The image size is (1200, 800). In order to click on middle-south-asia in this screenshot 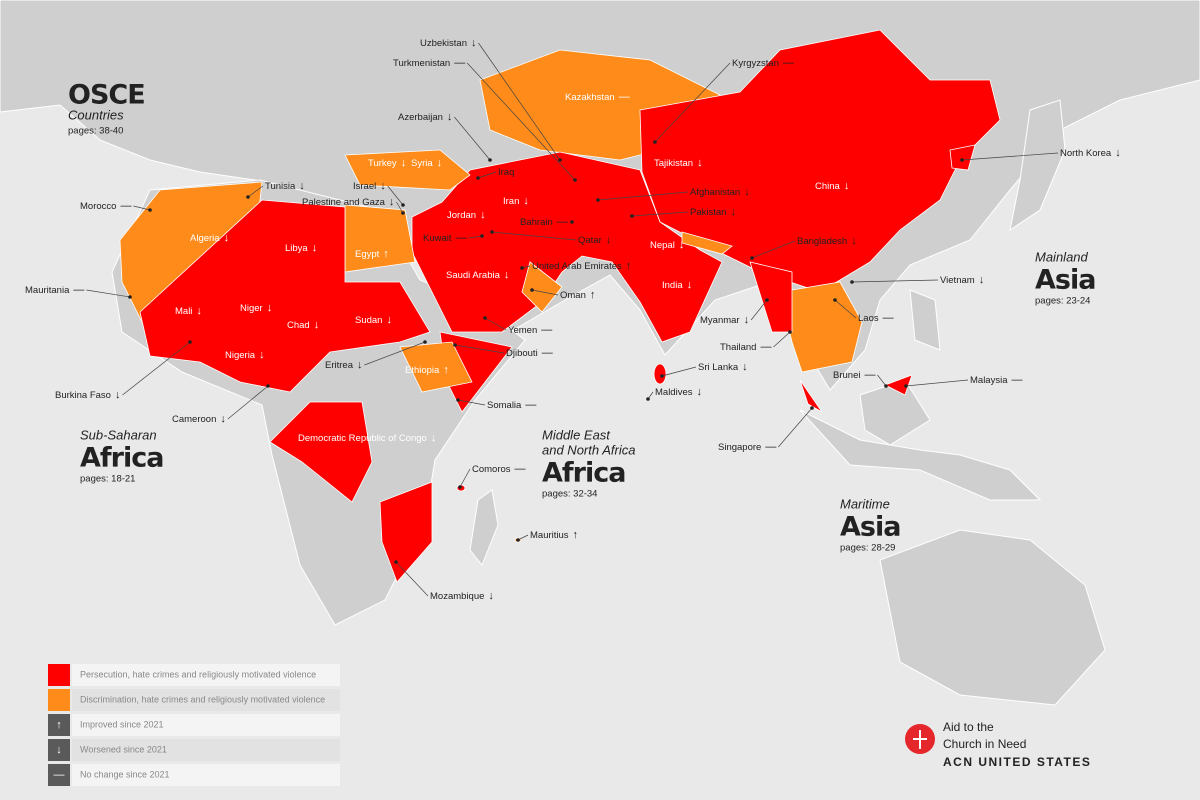, I will do `click(567, 247)`.